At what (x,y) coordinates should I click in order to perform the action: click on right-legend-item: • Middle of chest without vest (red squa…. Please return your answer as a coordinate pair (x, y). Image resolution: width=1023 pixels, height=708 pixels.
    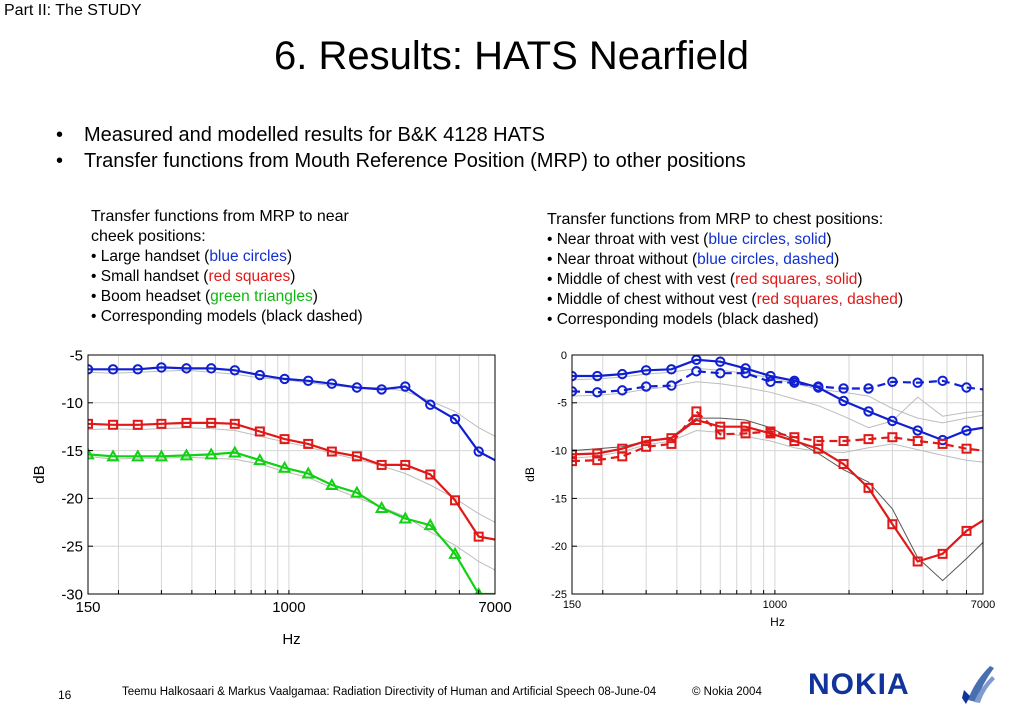
    Looking at the image, I should click on (725, 299).